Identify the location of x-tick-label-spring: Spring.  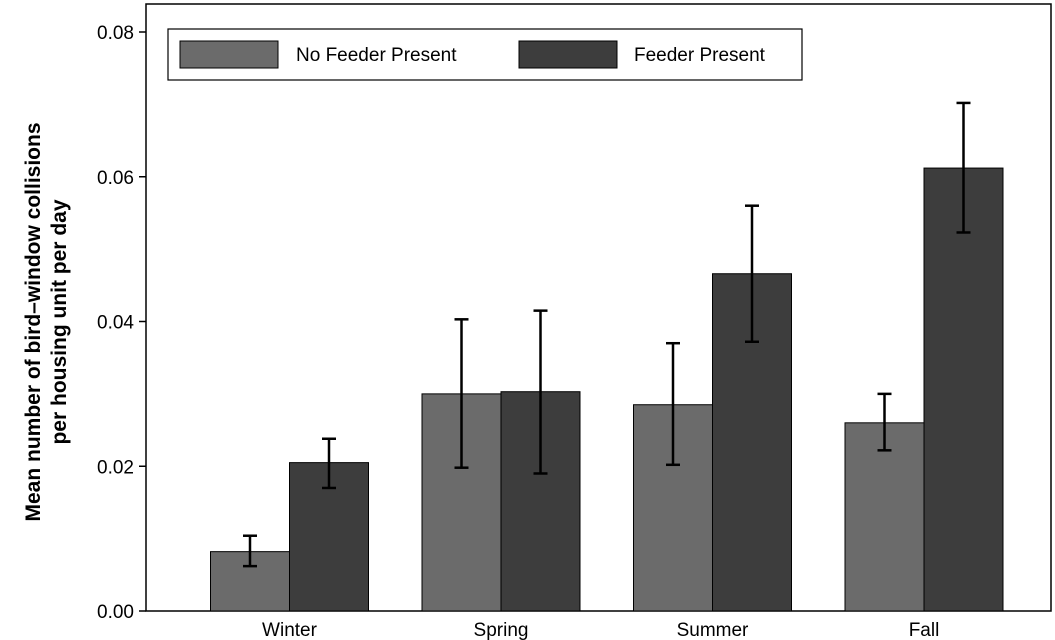
(501, 630).